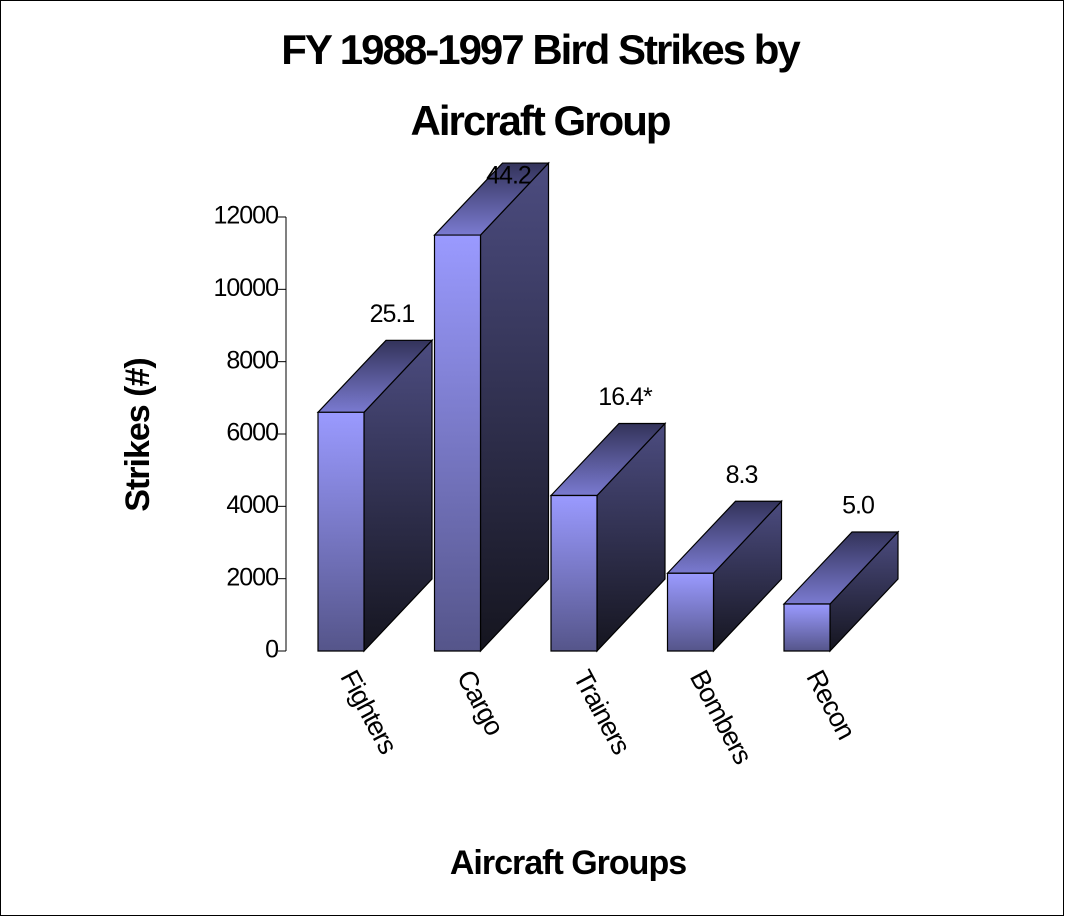  I want to click on data-label: 8.3, so click(742, 475).